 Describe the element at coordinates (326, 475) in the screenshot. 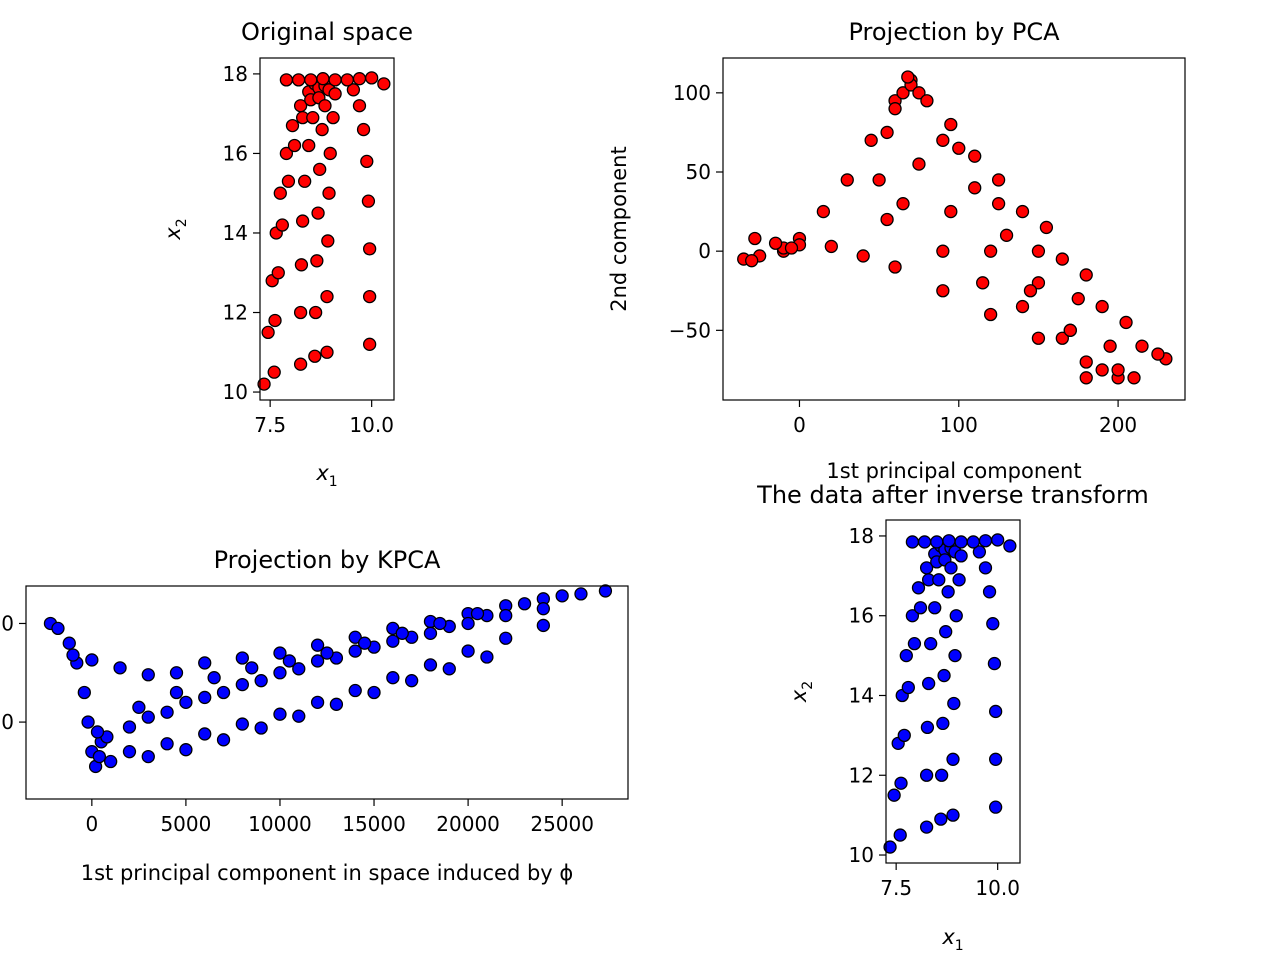

I see `x-axis-label: x1` at that location.